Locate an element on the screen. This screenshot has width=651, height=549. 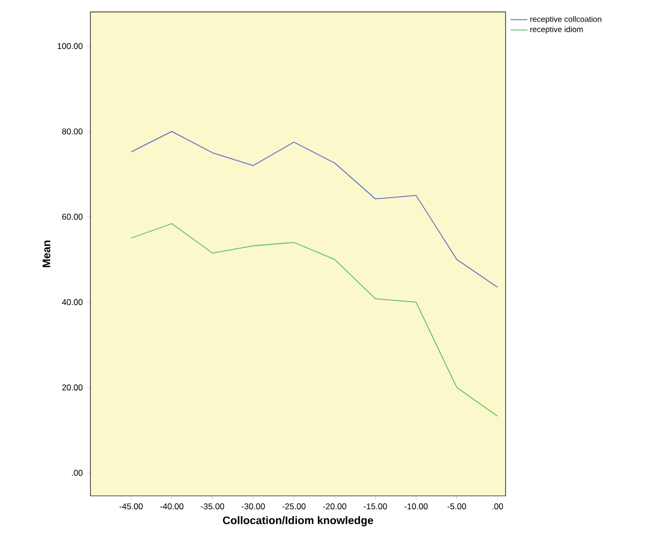
y-tick-label: 80.00 is located at coordinates (72, 131).